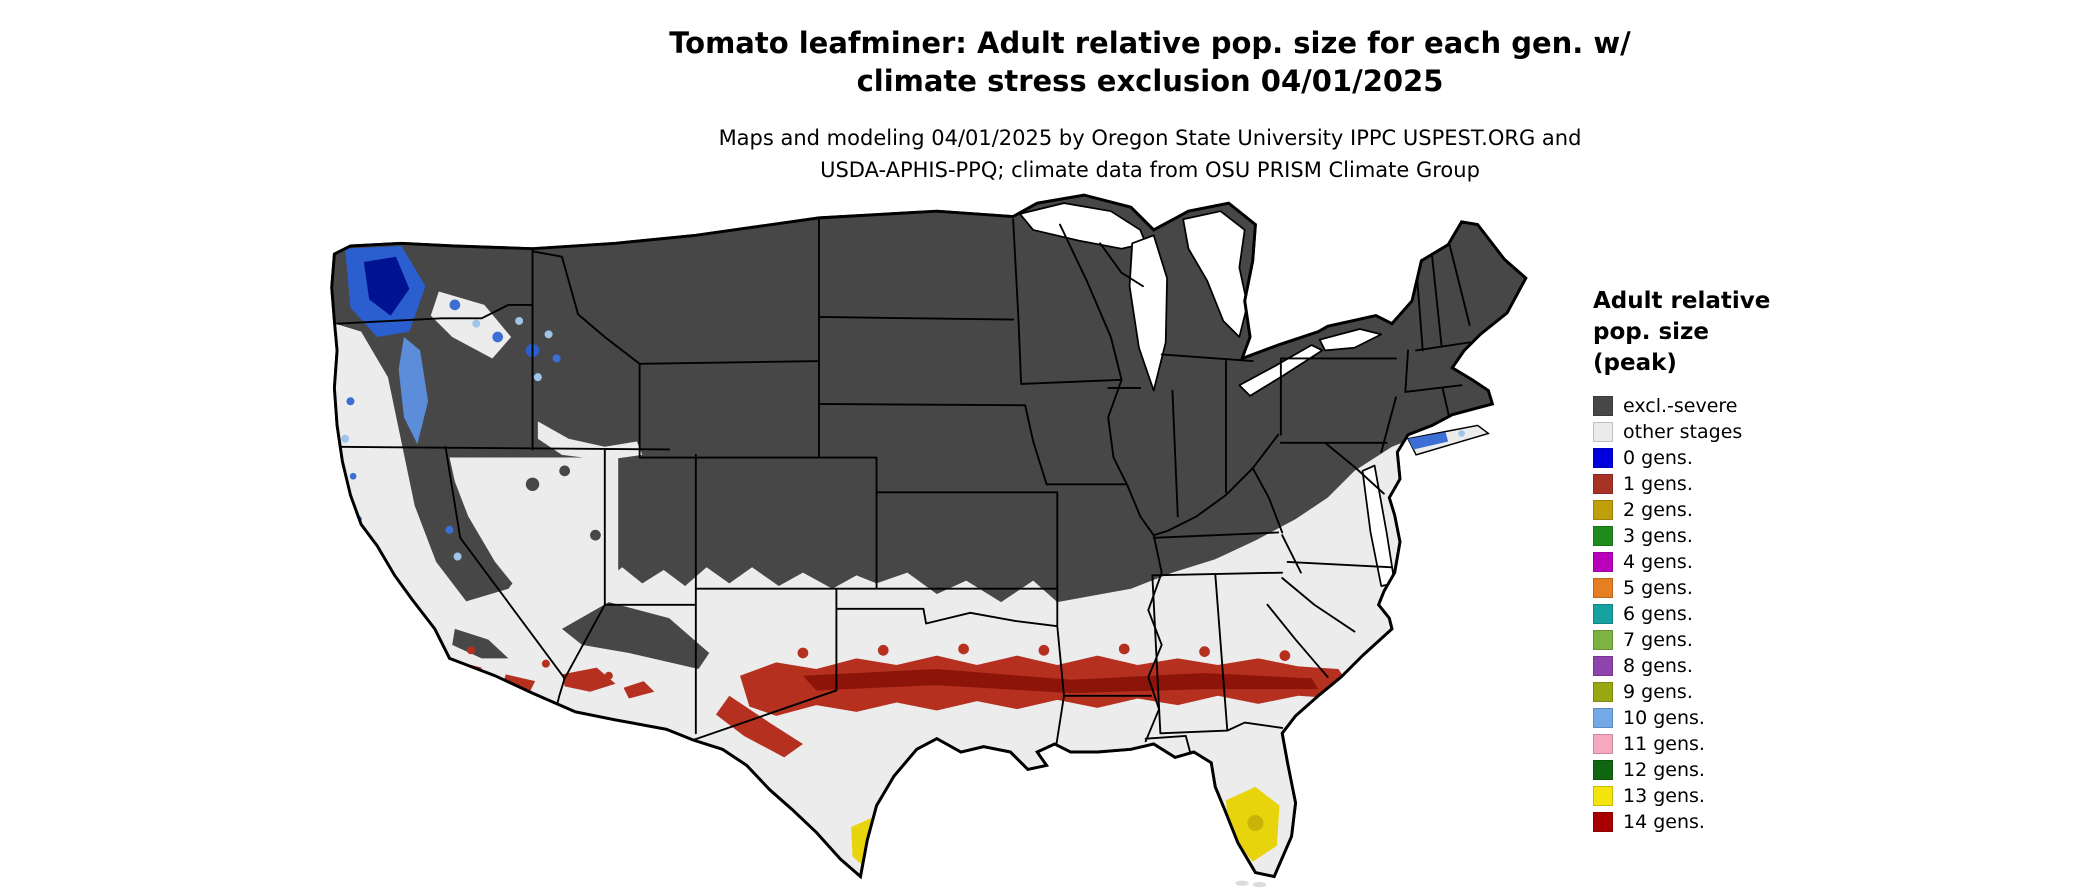  I want to click on florida-keys, so click(1251, 884).